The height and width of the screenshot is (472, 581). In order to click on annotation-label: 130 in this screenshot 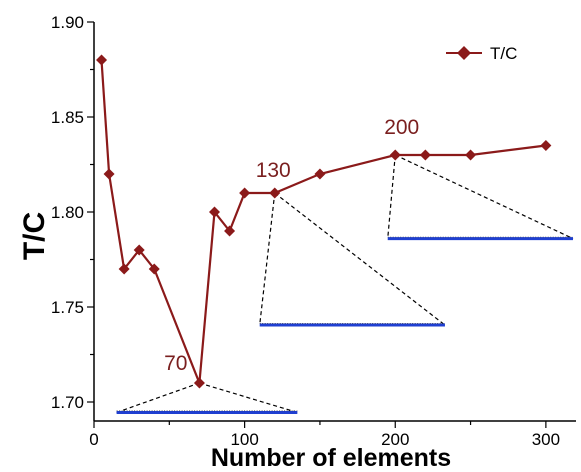, I will do `click(273, 170)`.